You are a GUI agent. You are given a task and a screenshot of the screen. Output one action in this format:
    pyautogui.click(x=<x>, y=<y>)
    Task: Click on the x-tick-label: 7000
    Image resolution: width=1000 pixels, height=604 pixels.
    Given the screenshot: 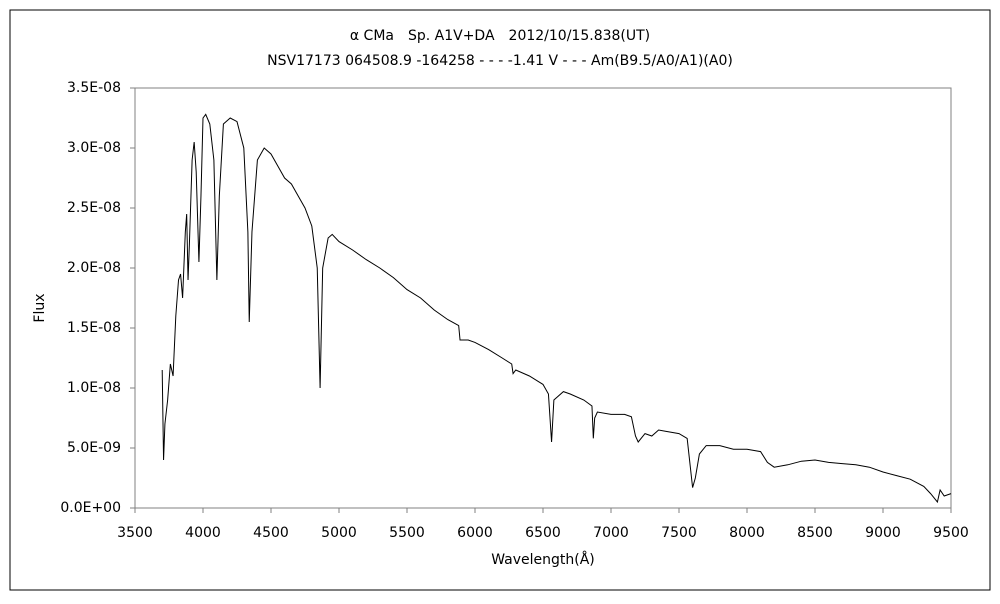 What is the action you would take?
    pyautogui.click(x=611, y=533)
    